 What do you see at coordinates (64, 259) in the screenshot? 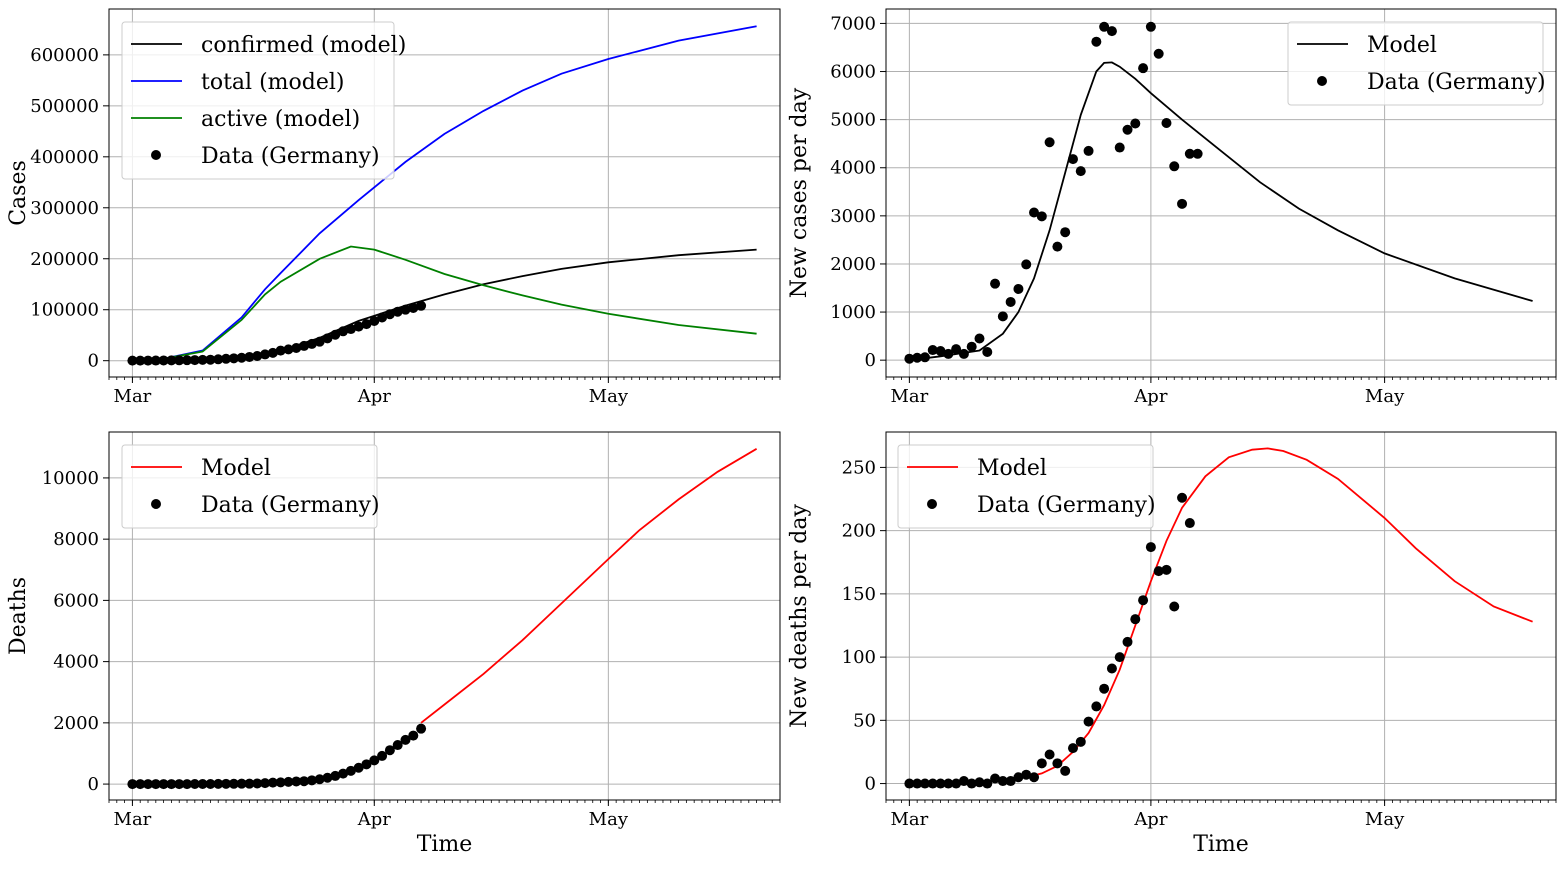
I see `y-tick-label: 200000` at bounding box center [64, 259].